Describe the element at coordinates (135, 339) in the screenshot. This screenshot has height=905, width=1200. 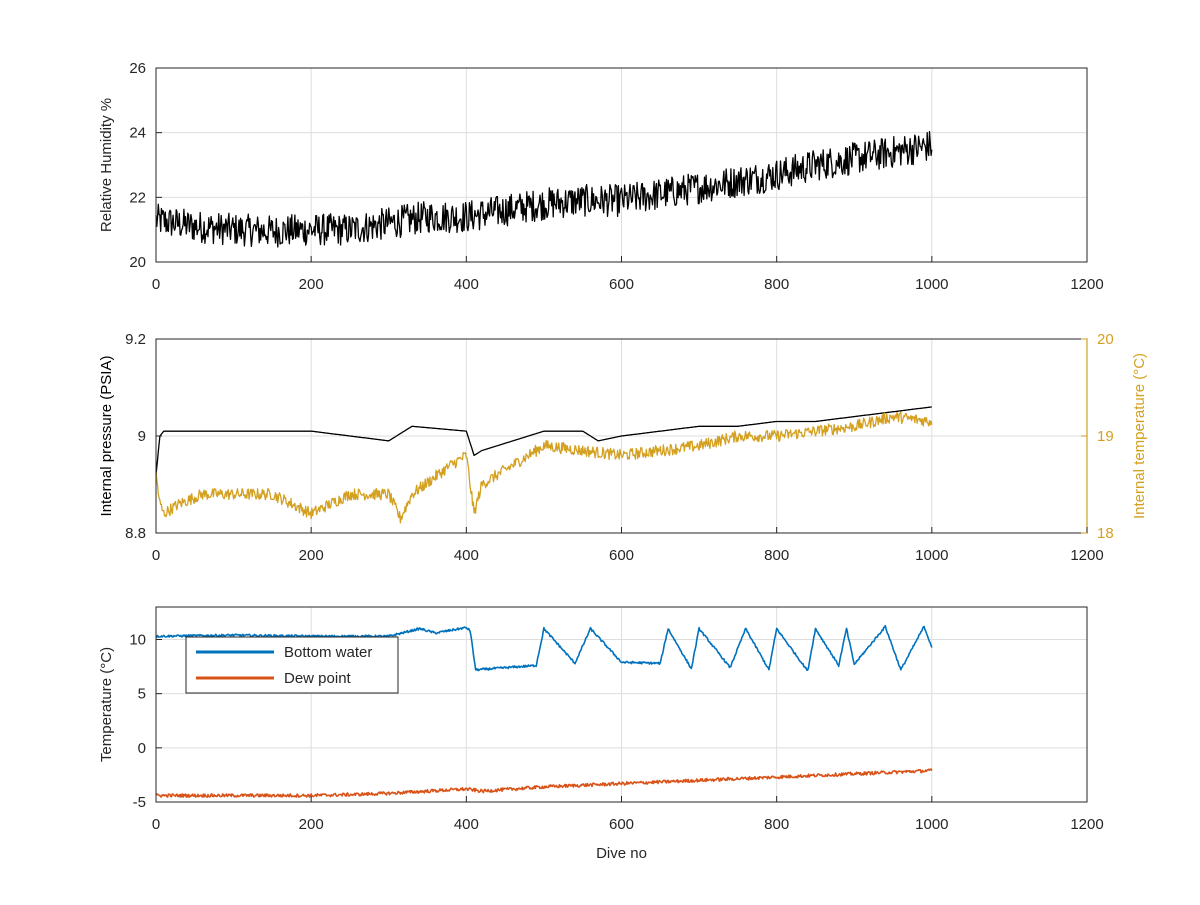
I see `y-tick-label: 9.2` at that location.